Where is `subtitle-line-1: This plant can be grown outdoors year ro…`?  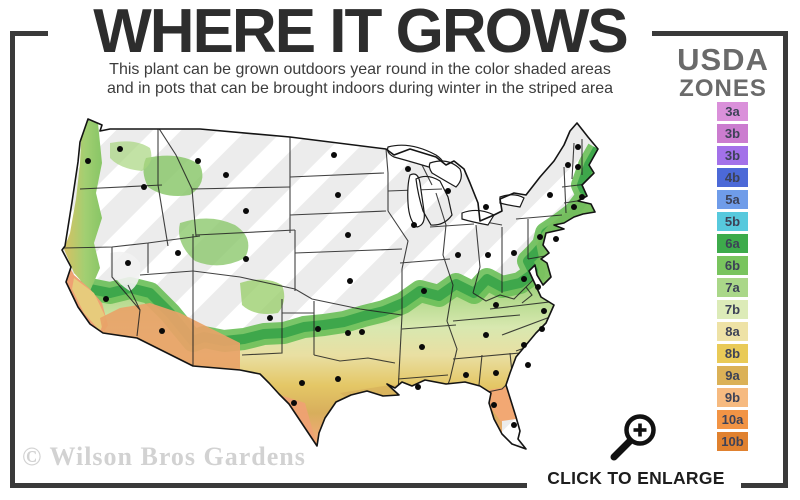
subtitle-line-1: This plant can be grown outdoors year ro… is located at coordinates (360, 69).